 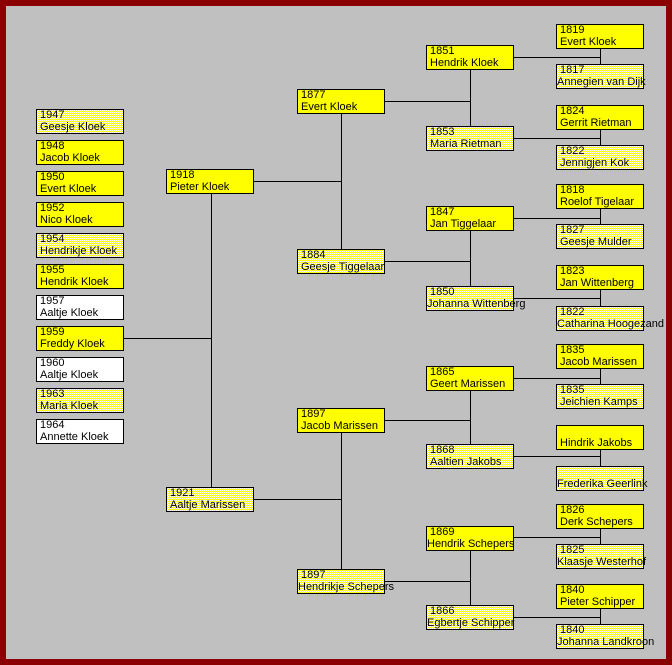 I want to click on person-box: 1840 Pieter Schipper, so click(x=600, y=596).